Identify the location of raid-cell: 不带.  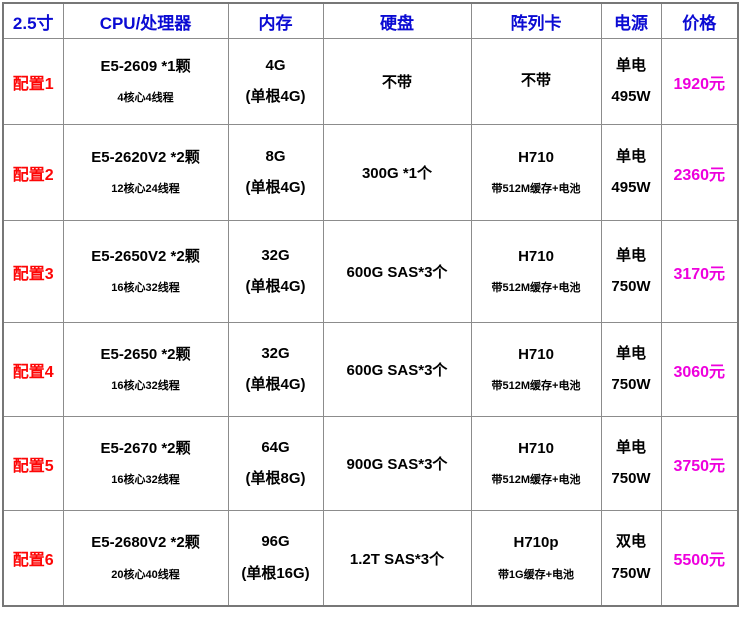
(536, 81).